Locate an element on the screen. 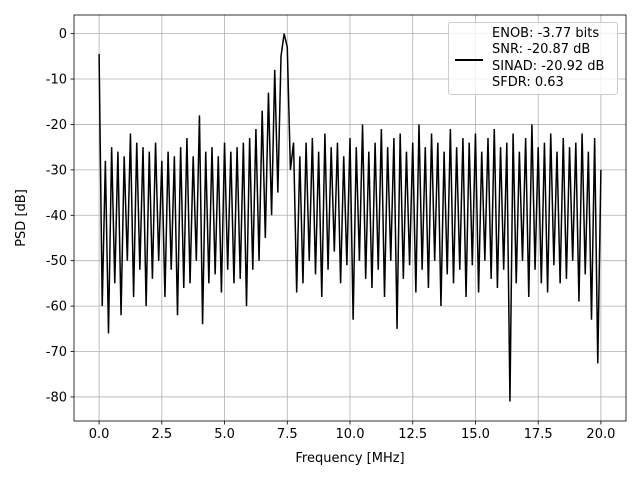  y-axis-label: PSD [dB] is located at coordinates (21, 218).